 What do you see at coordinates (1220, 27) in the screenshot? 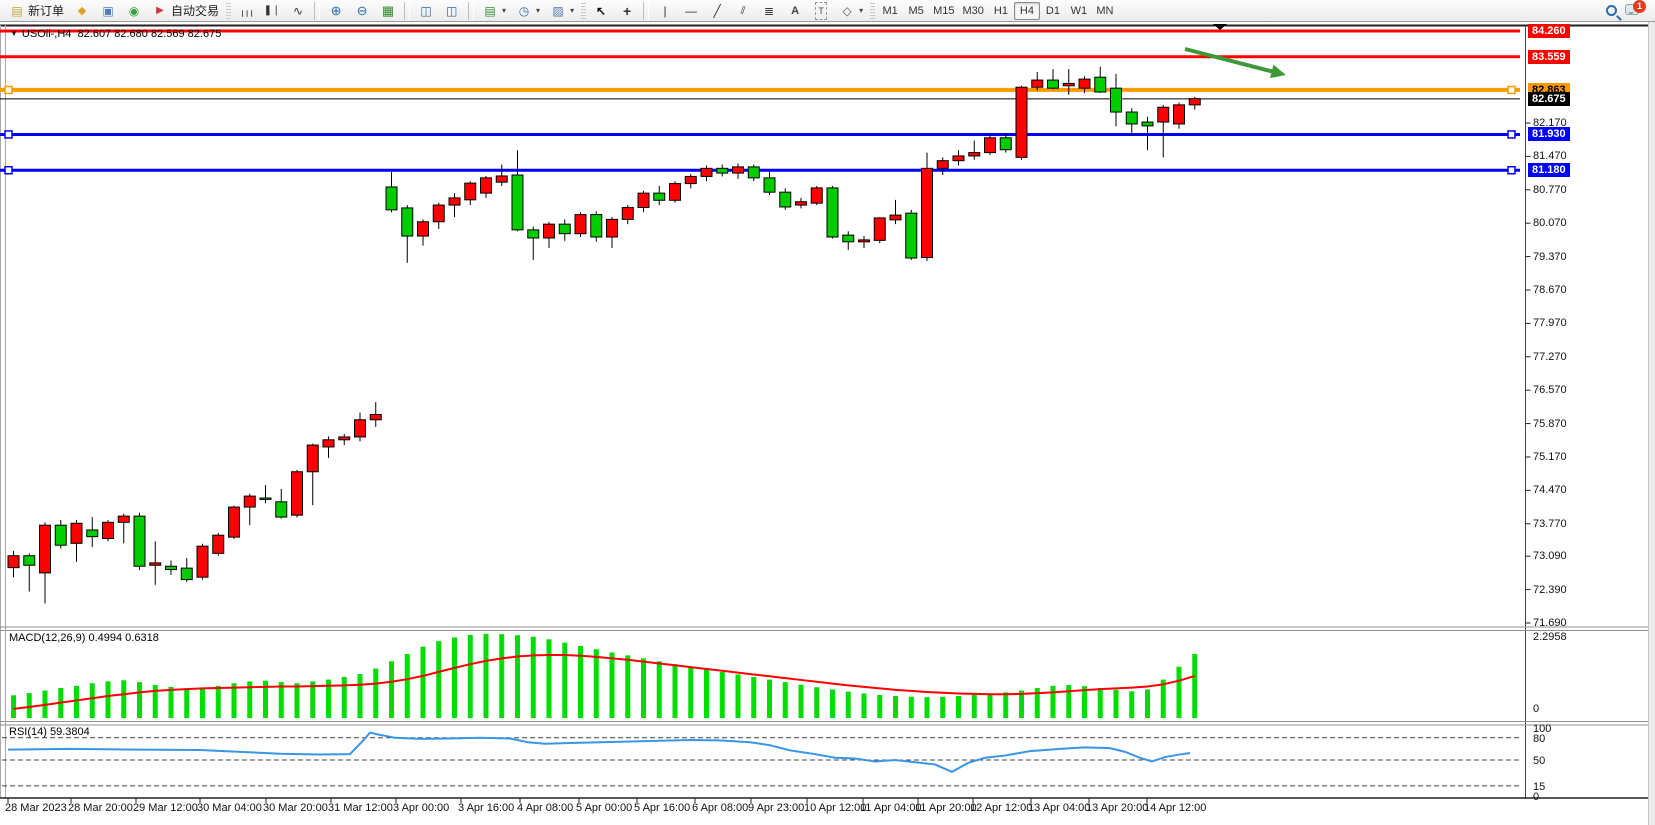
I see `chart-shift-marker` at bounding box center [1220, 27].